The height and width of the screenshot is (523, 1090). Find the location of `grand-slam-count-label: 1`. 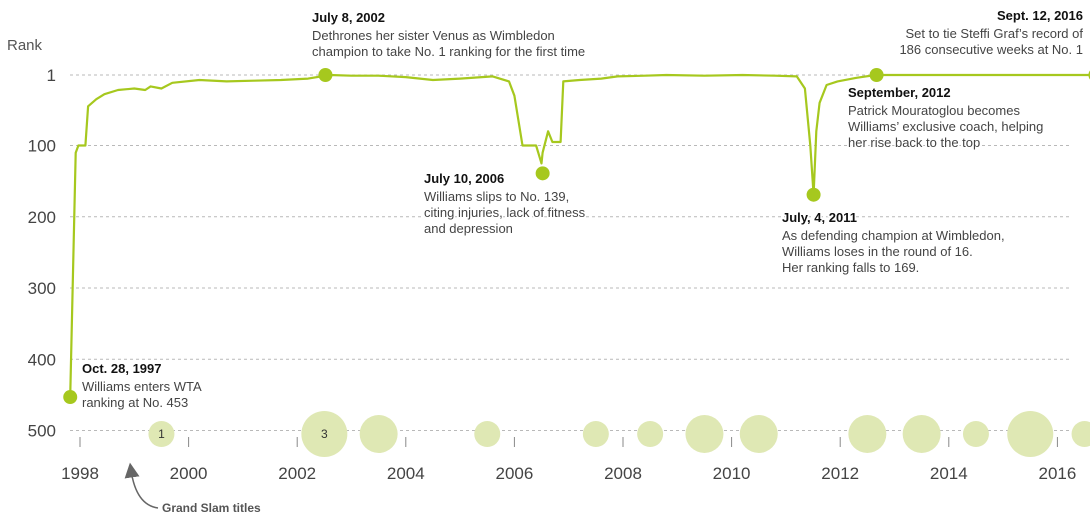

grand-slam-count-label: 1 is located at coordinates (161, 434).